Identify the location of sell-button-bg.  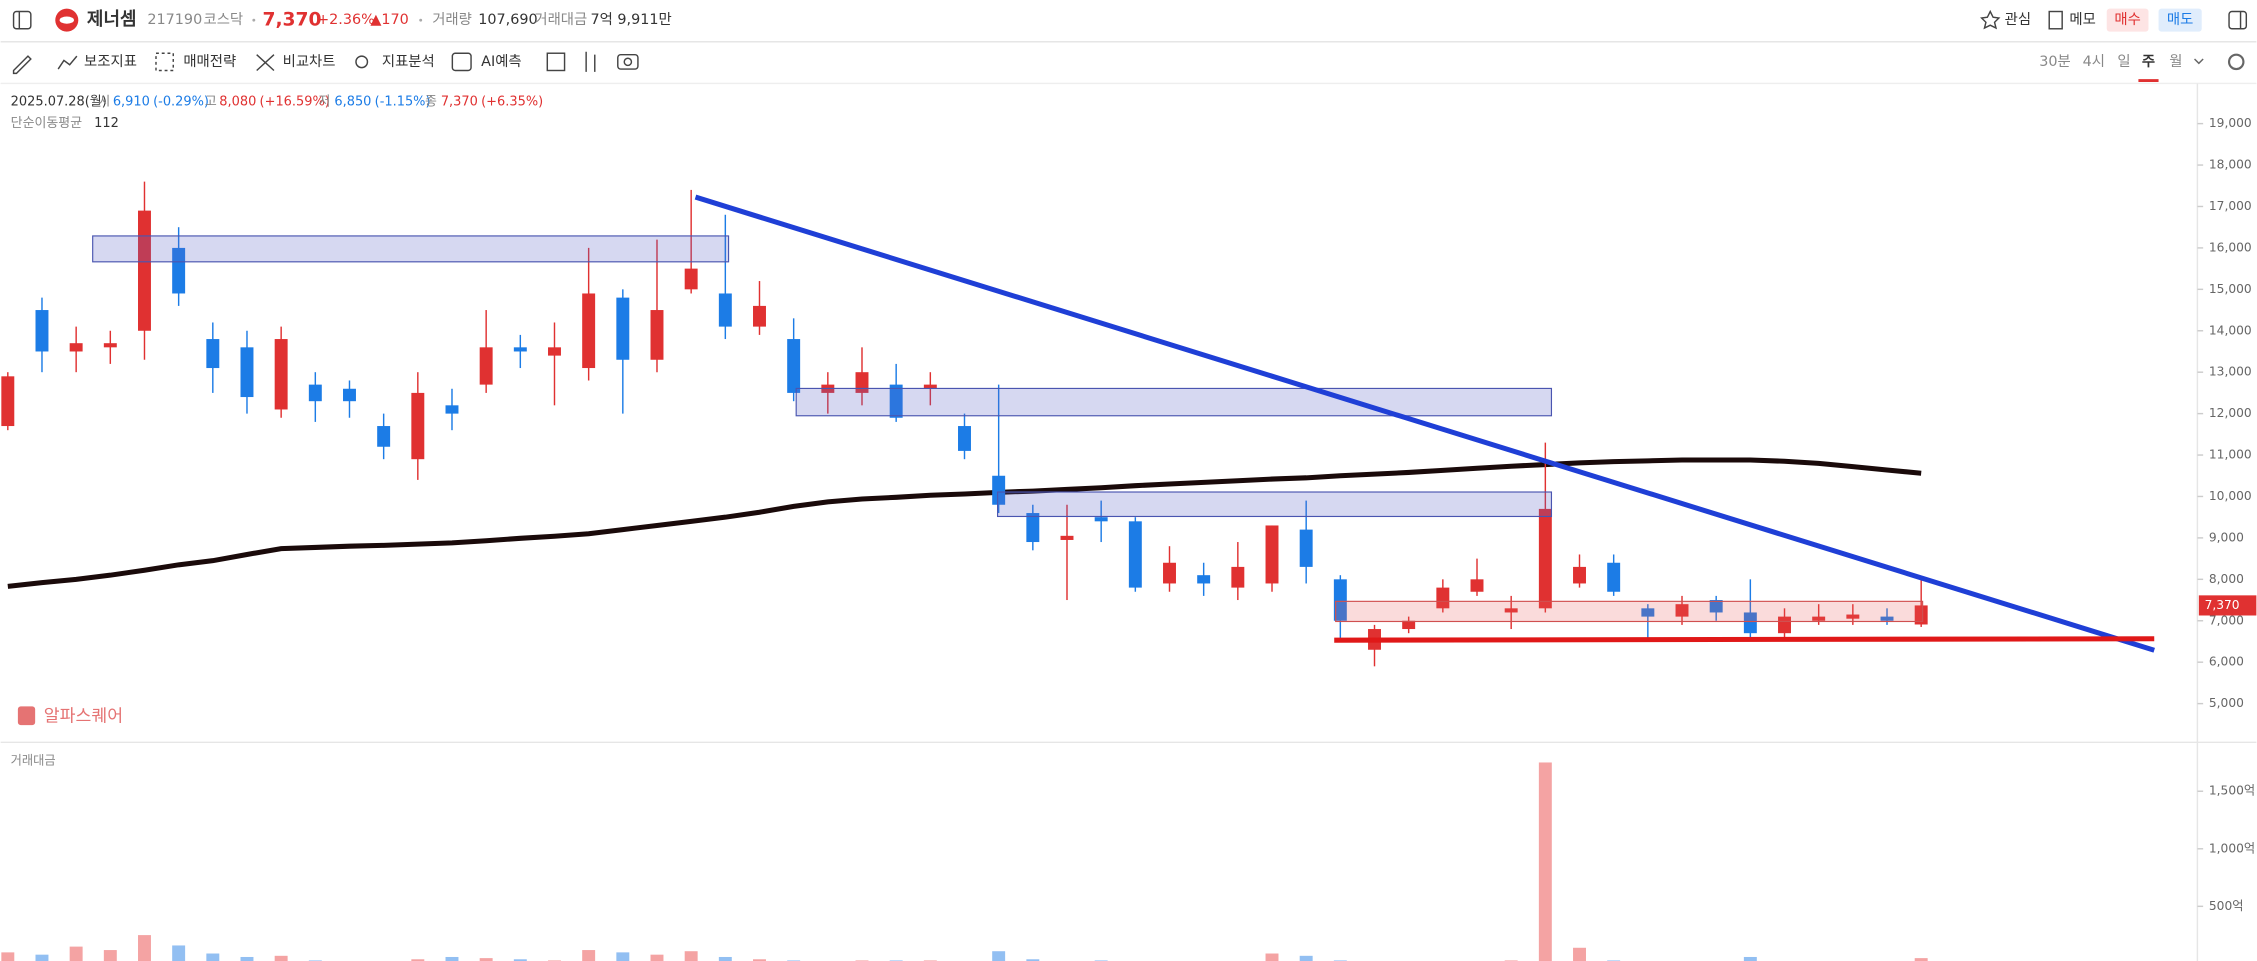
(2180, 20).